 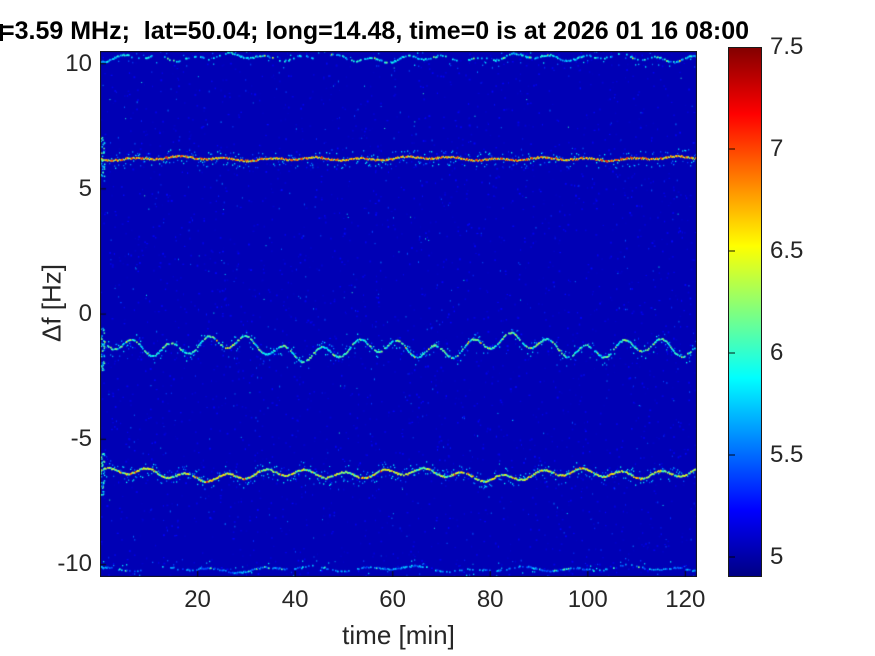 I want to click on x-tick-label: 80, so click(x=490, y=599).